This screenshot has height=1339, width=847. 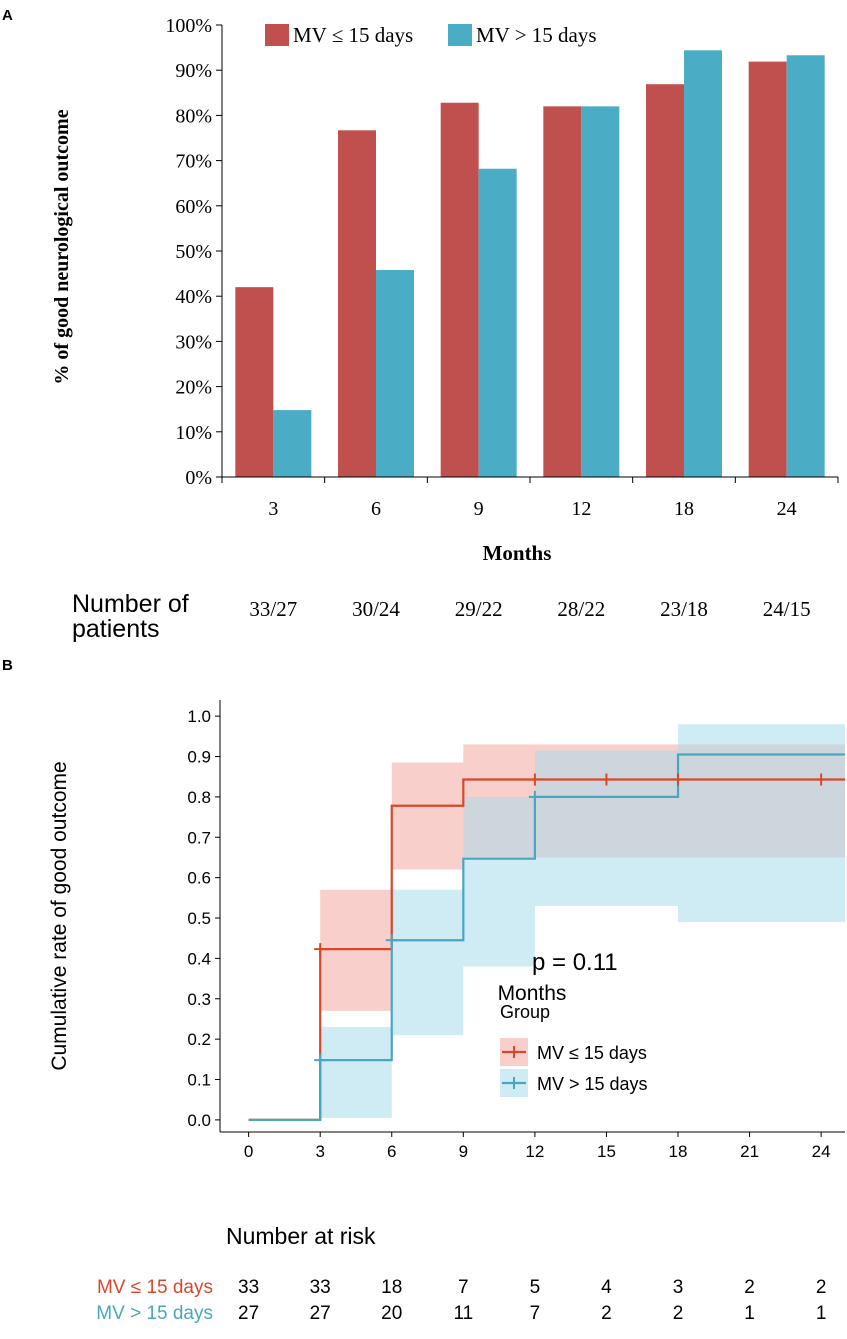 What do you see at coordinates (592, 1053) in the screenshot?
I see `legend-label: MV ≤ 15 days` at bounding box center [592, 1053].